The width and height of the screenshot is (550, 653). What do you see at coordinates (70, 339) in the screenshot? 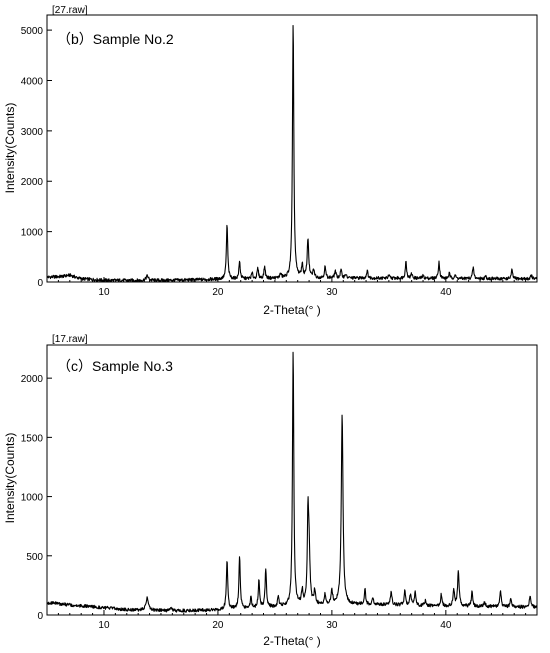
I see `file-label: [17.raw]` at bounding box center [70, 339].